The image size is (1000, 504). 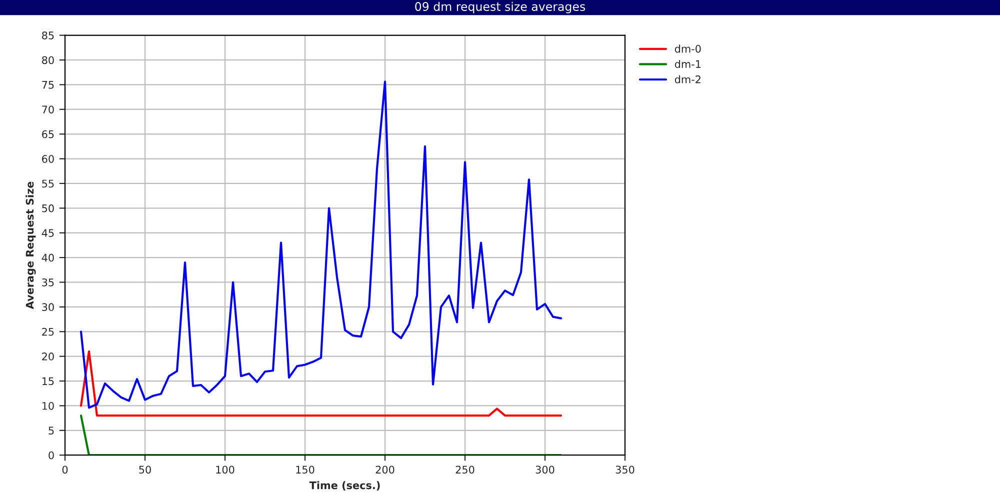 What do you see at coordinates (385, 470) in the screenshot?
I see `x-tick-label: 200` at bounding box center [385, 470].